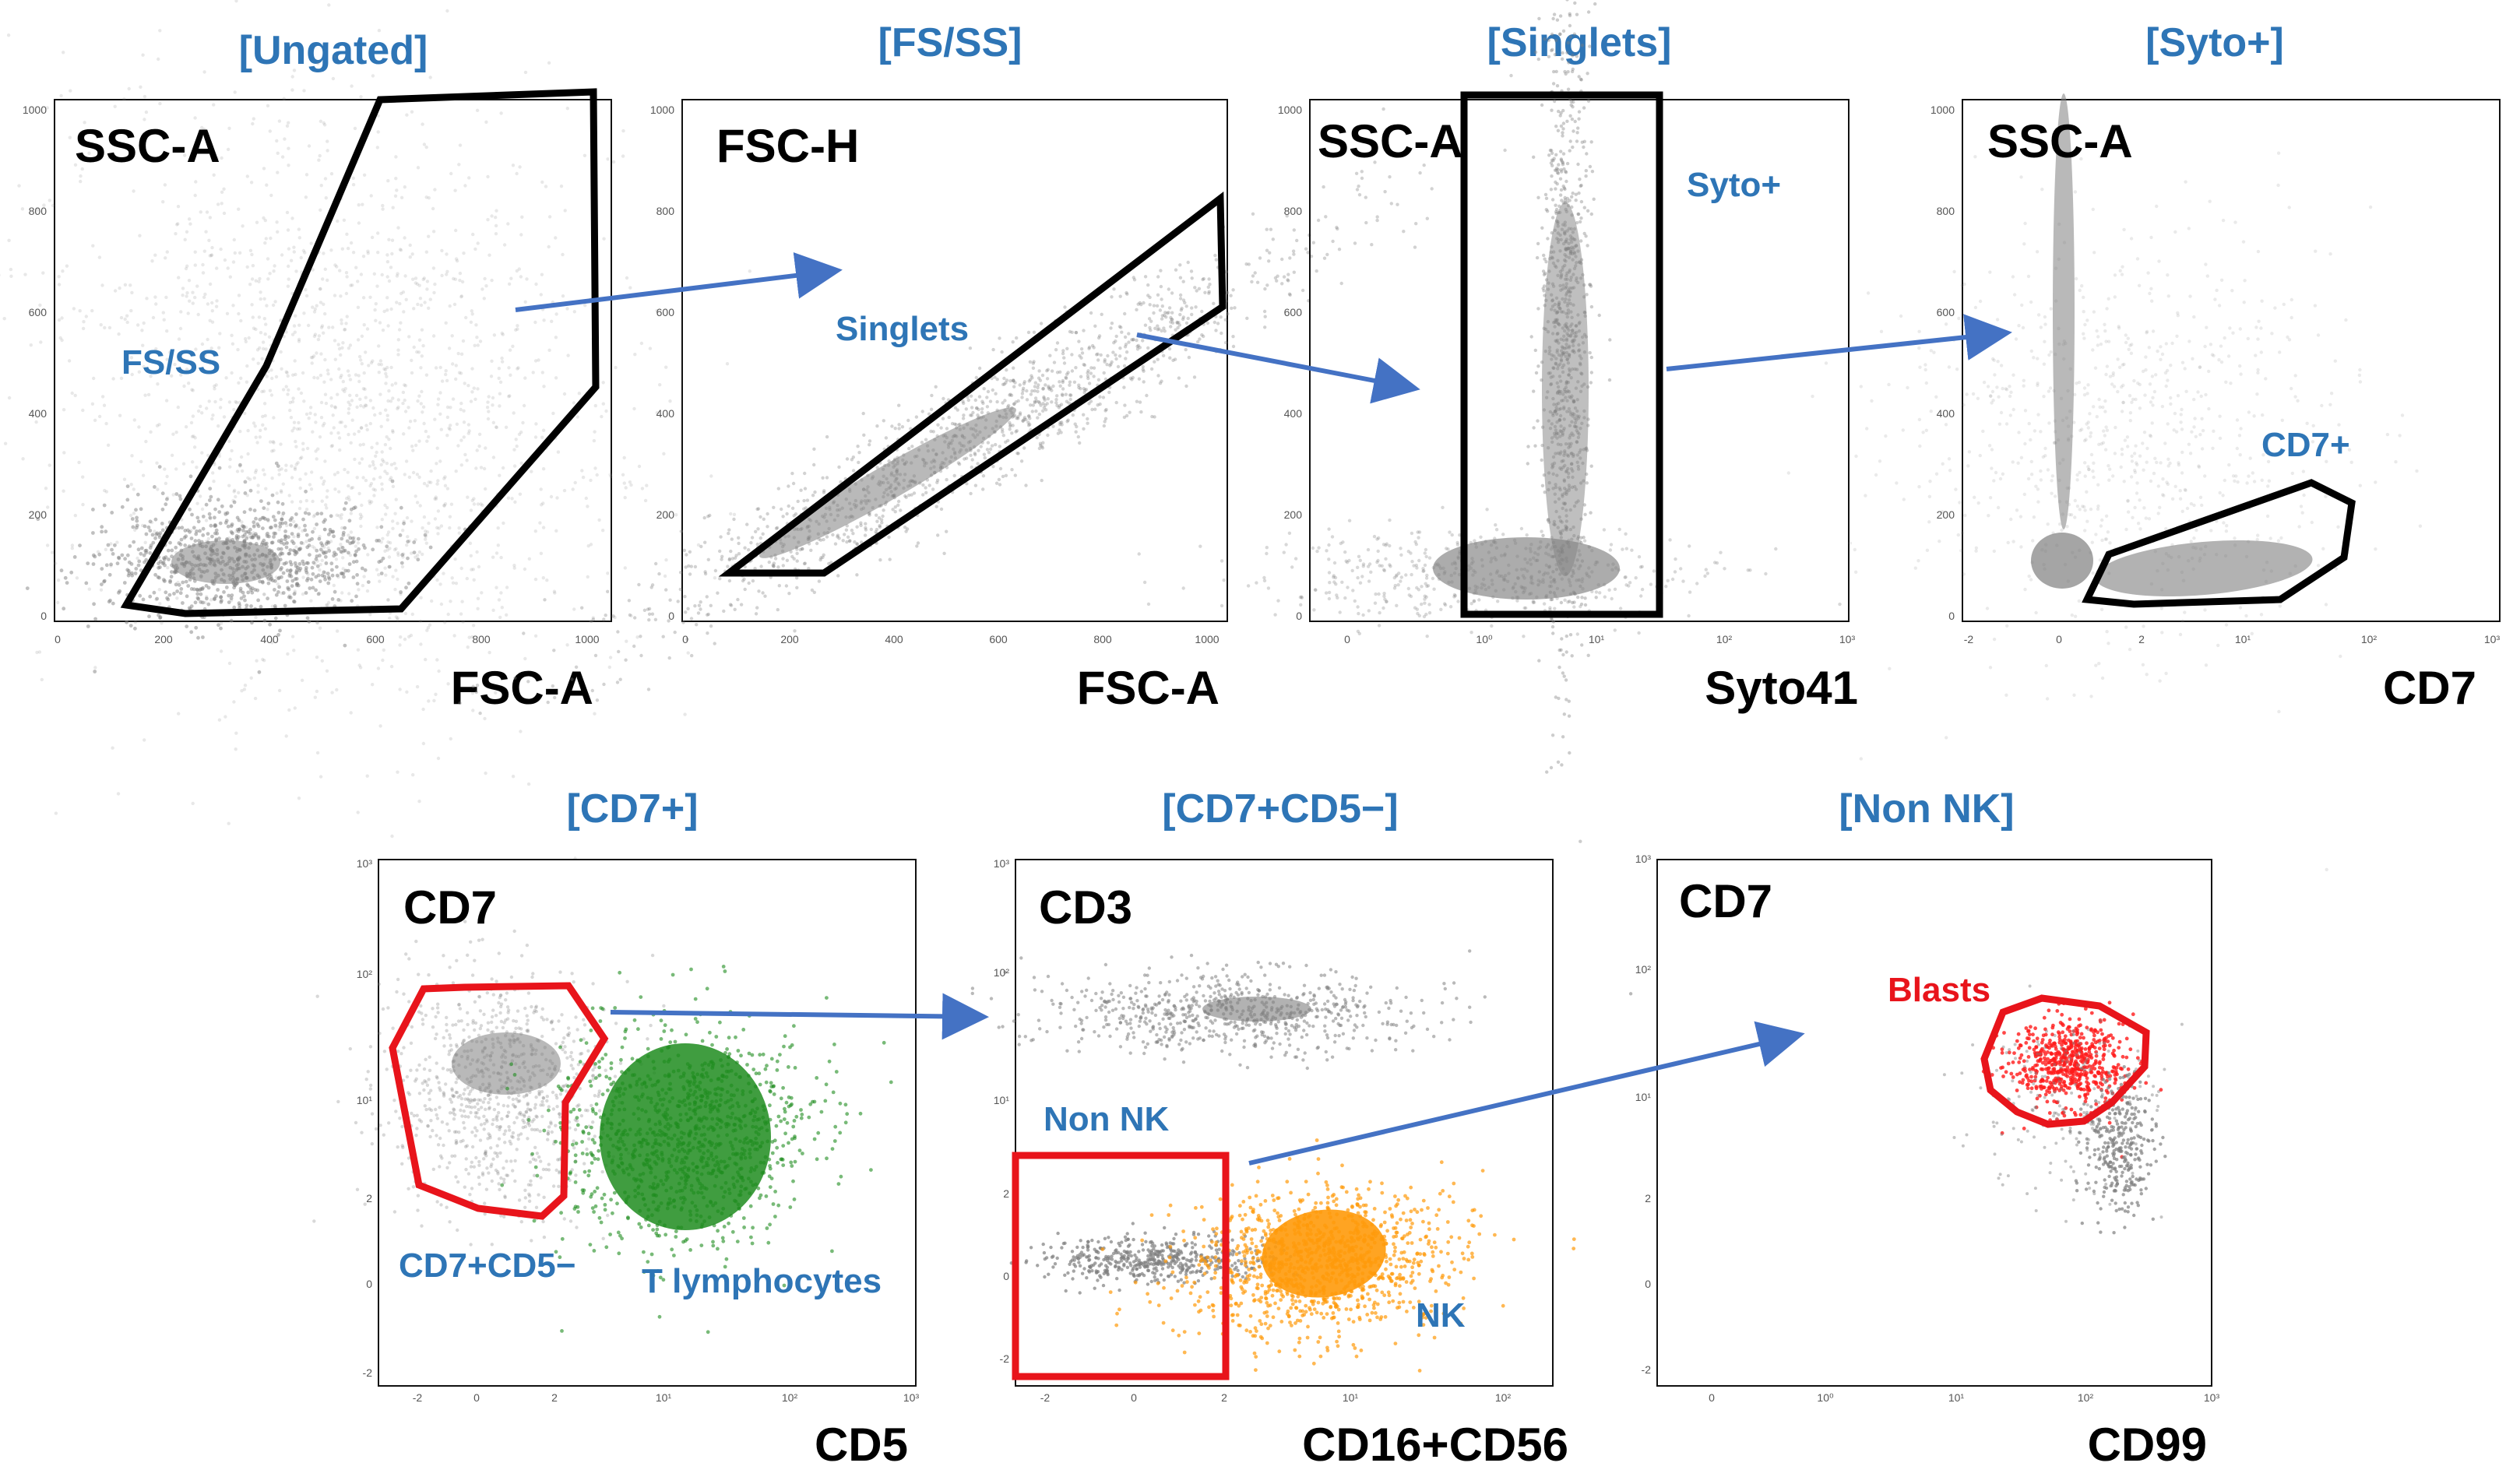 The width and height of the screenshot is (2513, 1484). What do you see at coordinates (1939, 990) in the screenshot?
I see `gate-label-blasts: Blasts` at bounding box center [1939, 990].